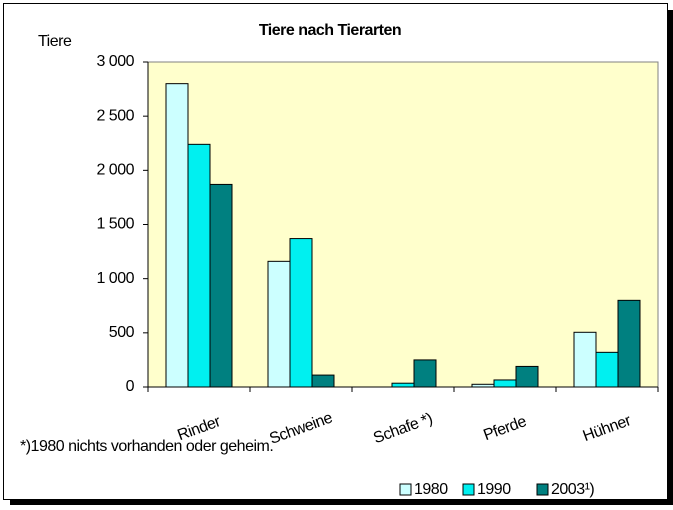 Image resolution: width=673 pixels, height=510 pixels. What do you see at coordinates (115, 170) in the screenshot?
I see `y-tick-label: 2 000` at bounding box center [115, 170].